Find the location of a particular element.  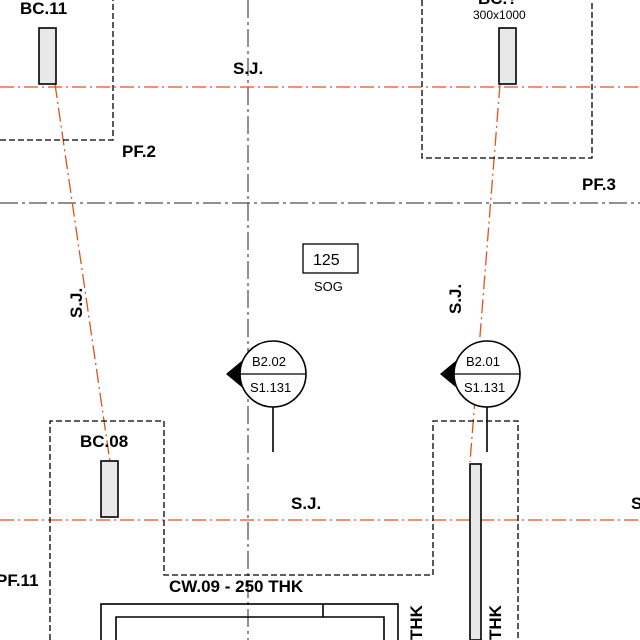

label-bc-top-right: BC.? is located at coordinates (498, 4).